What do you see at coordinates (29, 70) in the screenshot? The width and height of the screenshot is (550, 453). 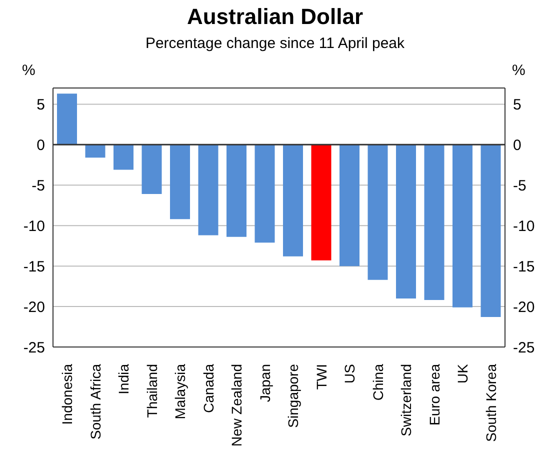 I see `y-axis-title: %` at bounding box center [29, 70].